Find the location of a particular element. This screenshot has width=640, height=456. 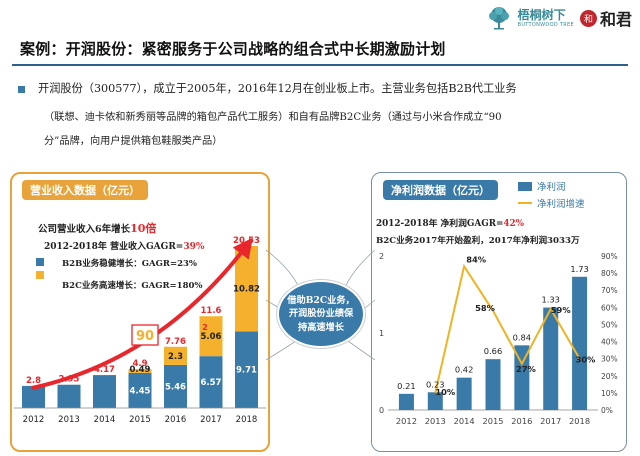

title-divider is located at coordinates (320, 65).